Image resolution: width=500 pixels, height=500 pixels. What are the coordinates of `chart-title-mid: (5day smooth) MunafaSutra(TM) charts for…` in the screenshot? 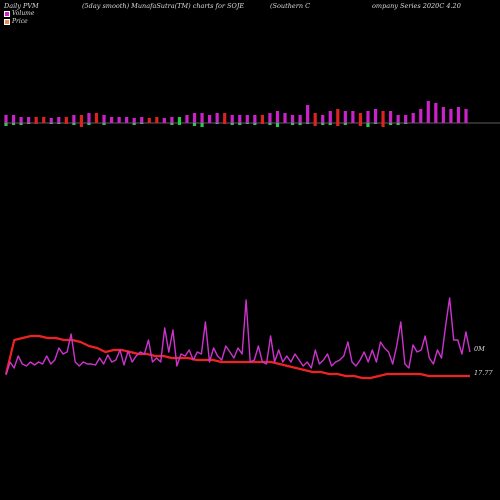 It's located at (163, 6).